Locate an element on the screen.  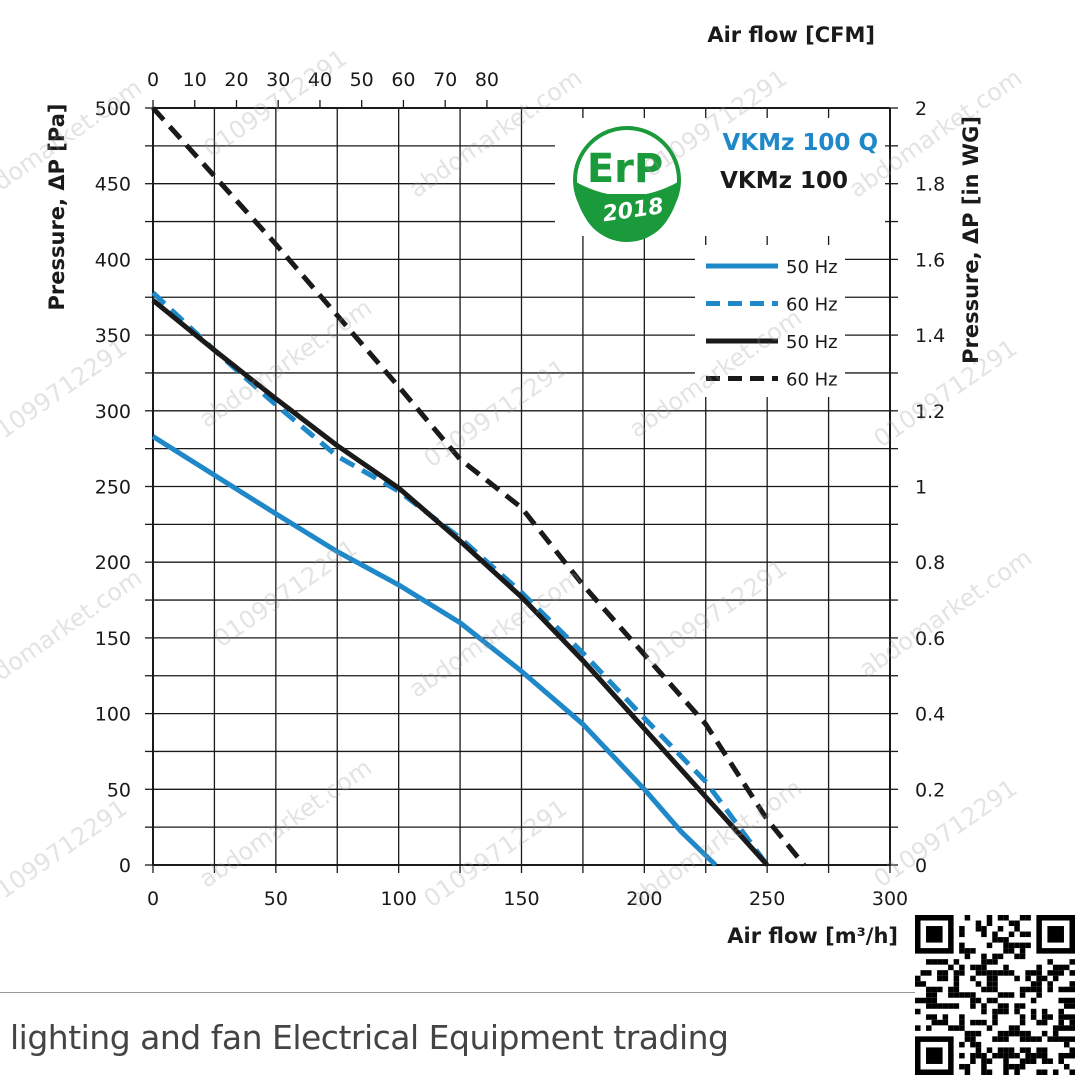
x-top-axis-title: Air flow [CFM] is located at coordinates (791, 35).